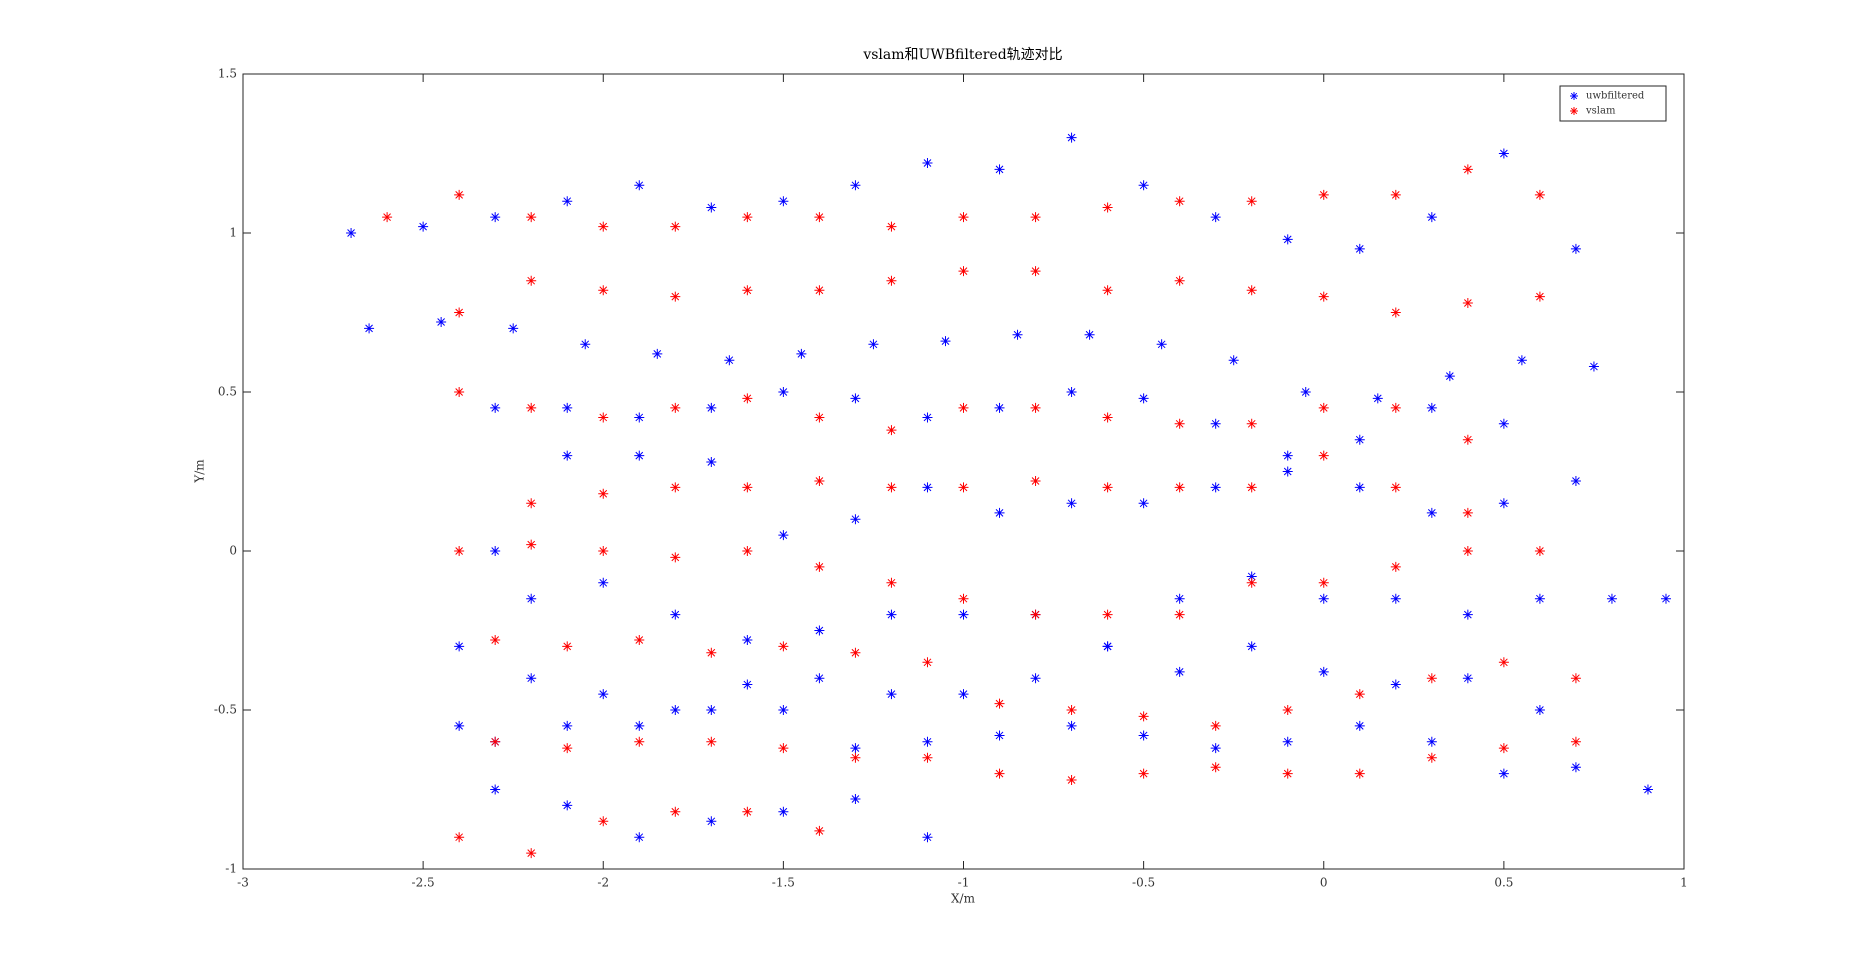  I want to click on legend-box, so click(1613, 103).